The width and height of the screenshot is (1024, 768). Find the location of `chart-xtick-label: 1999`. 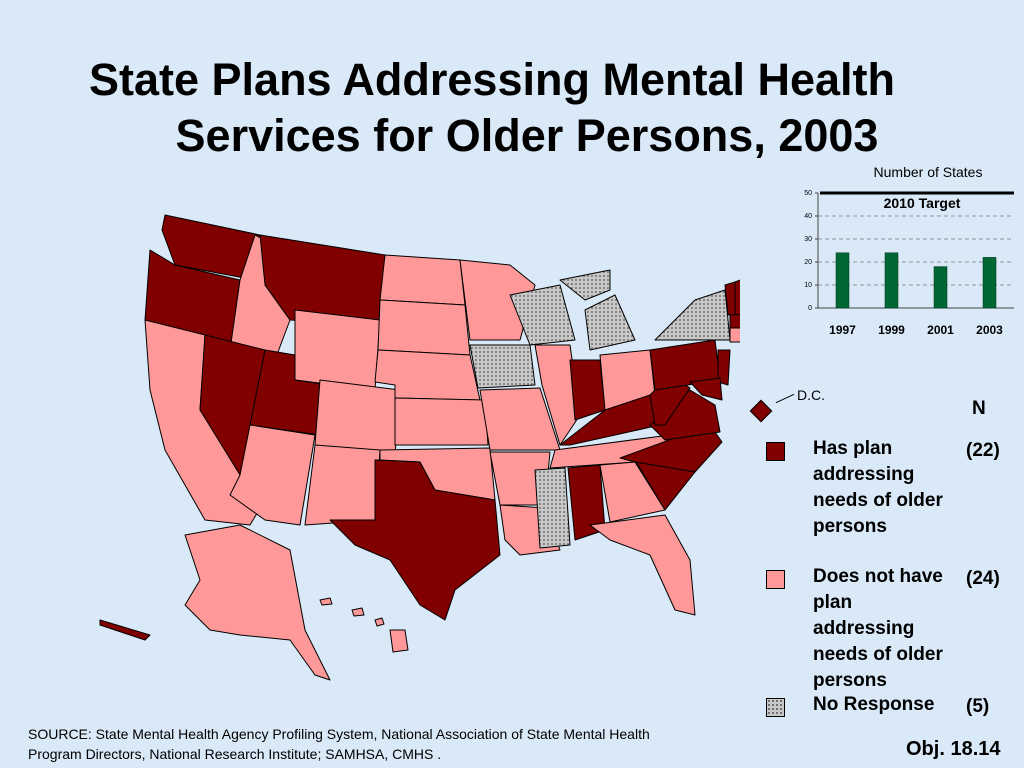

chart-xtick-label: 1999 is located at coordinates (891, 330).